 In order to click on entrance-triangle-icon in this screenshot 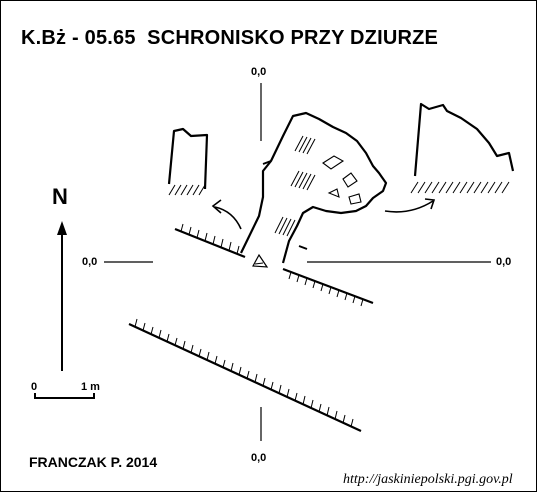, I will do `click(260, 260)`.